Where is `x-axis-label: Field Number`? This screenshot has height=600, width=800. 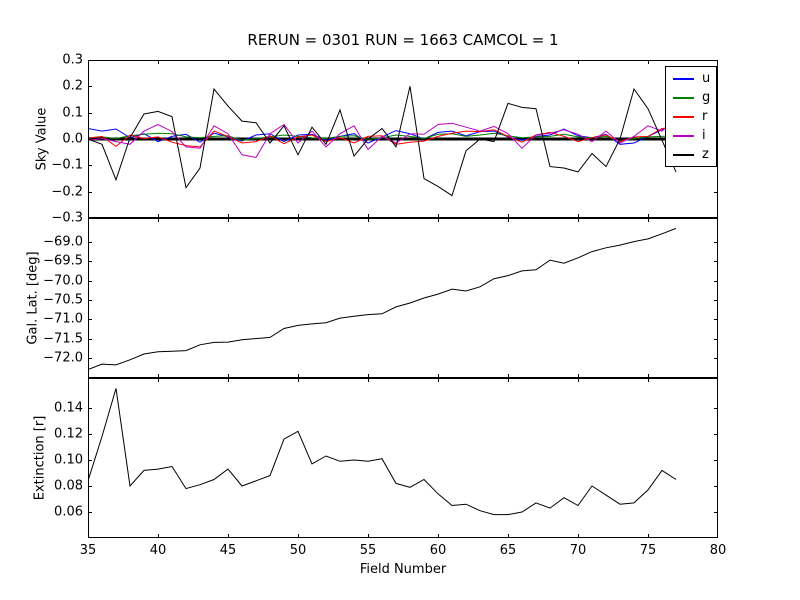
x-axis-label: Field Number is located at coordinates (403, 569).